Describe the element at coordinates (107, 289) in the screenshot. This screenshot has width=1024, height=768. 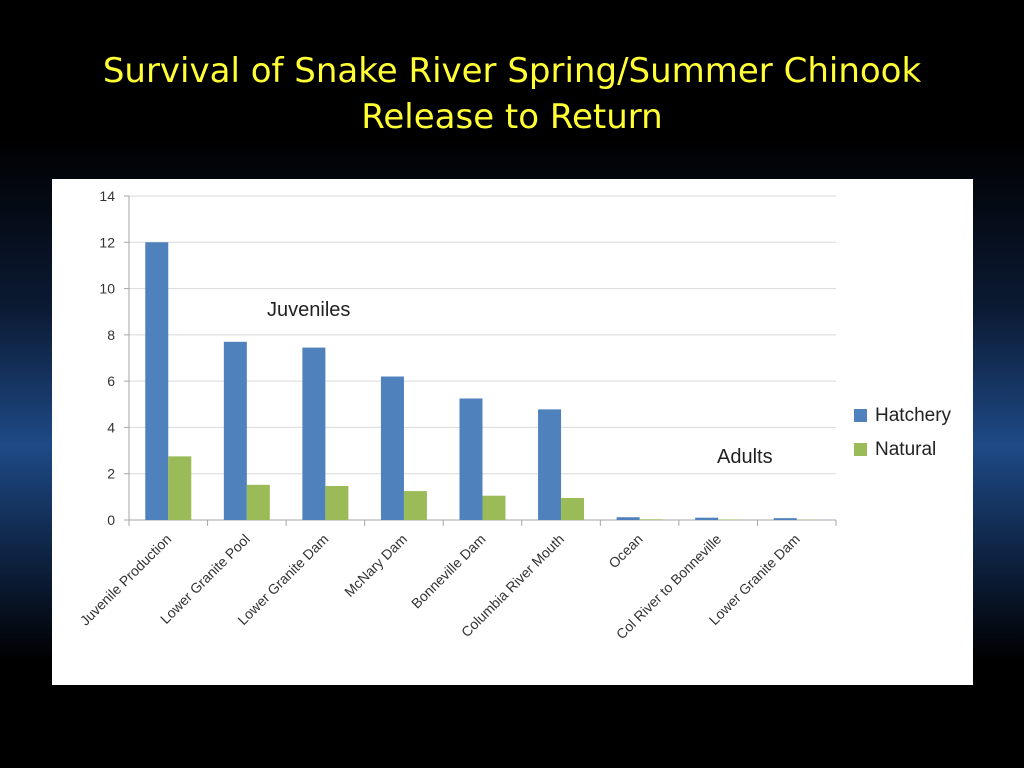
I see `y-tick-label: 10` at that location.